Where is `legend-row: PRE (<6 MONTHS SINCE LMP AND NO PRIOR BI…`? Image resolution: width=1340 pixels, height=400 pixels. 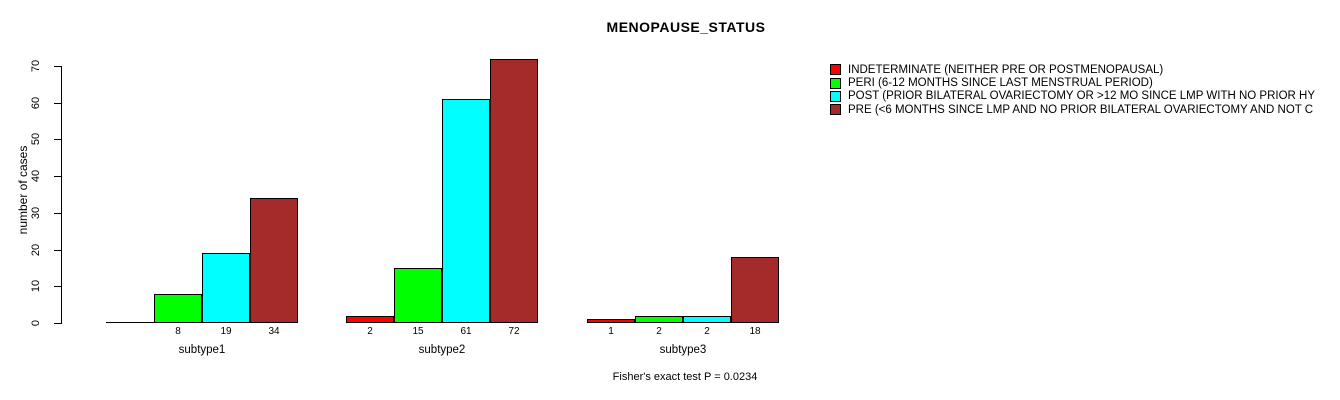
legend-row: PRE (<6 MONTHS SINCE LMP AND NO PRIOR BI… is located at coordinates (1085, 109).